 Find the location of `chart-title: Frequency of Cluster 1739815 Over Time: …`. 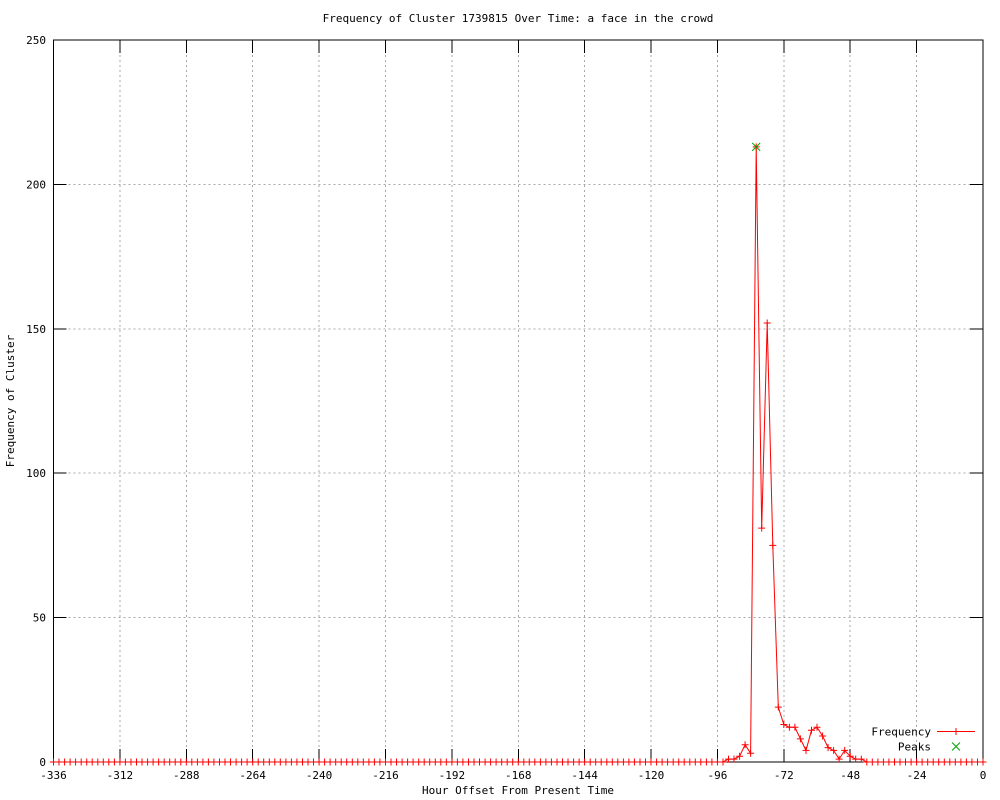

chart-title: Frequency of Cluster 1739815 Over Time: … is located at coordinates (518, 18).